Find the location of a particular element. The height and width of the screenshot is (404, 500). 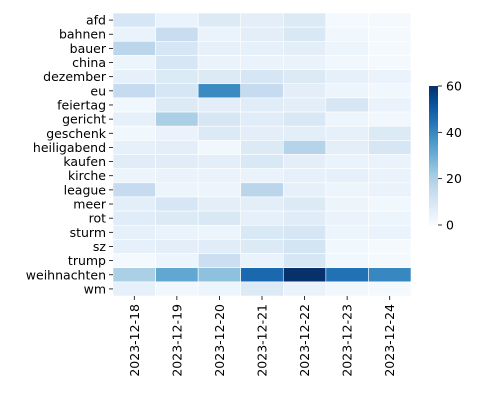

y-tick-label-sz: sz is located at coordinates (100, 246).